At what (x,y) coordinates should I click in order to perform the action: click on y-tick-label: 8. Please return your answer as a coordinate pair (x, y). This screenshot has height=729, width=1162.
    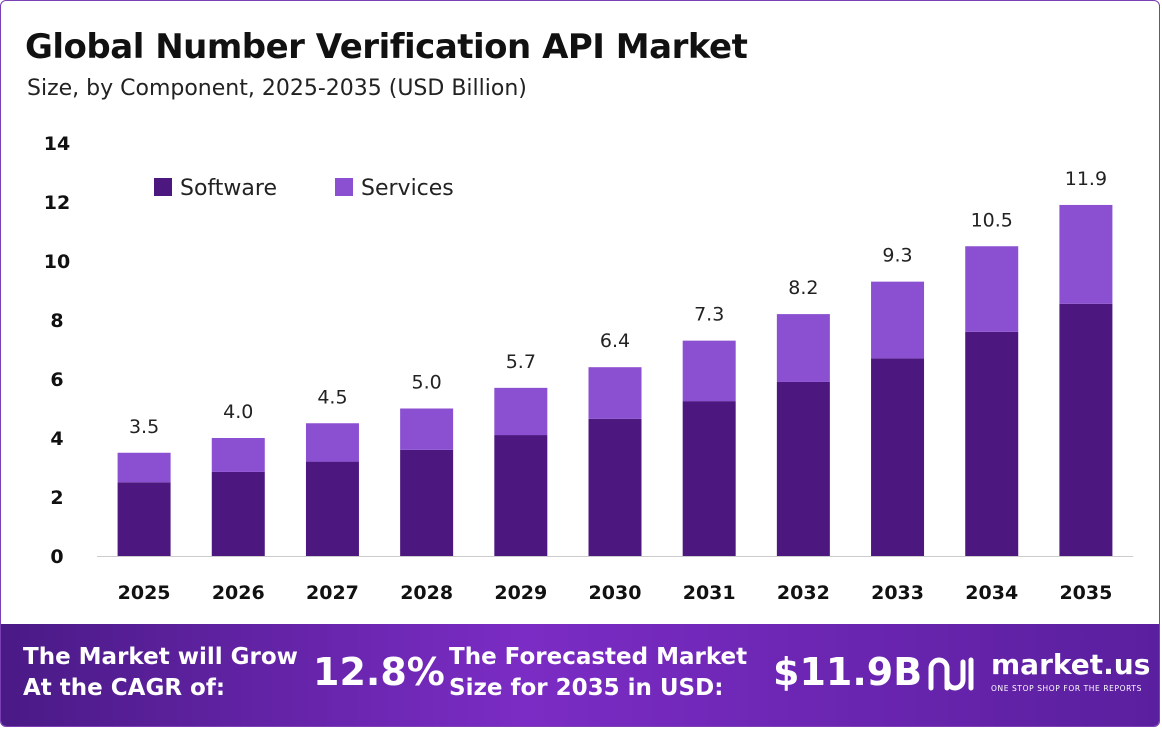
    Looking at the image, I should click on (56, 321).